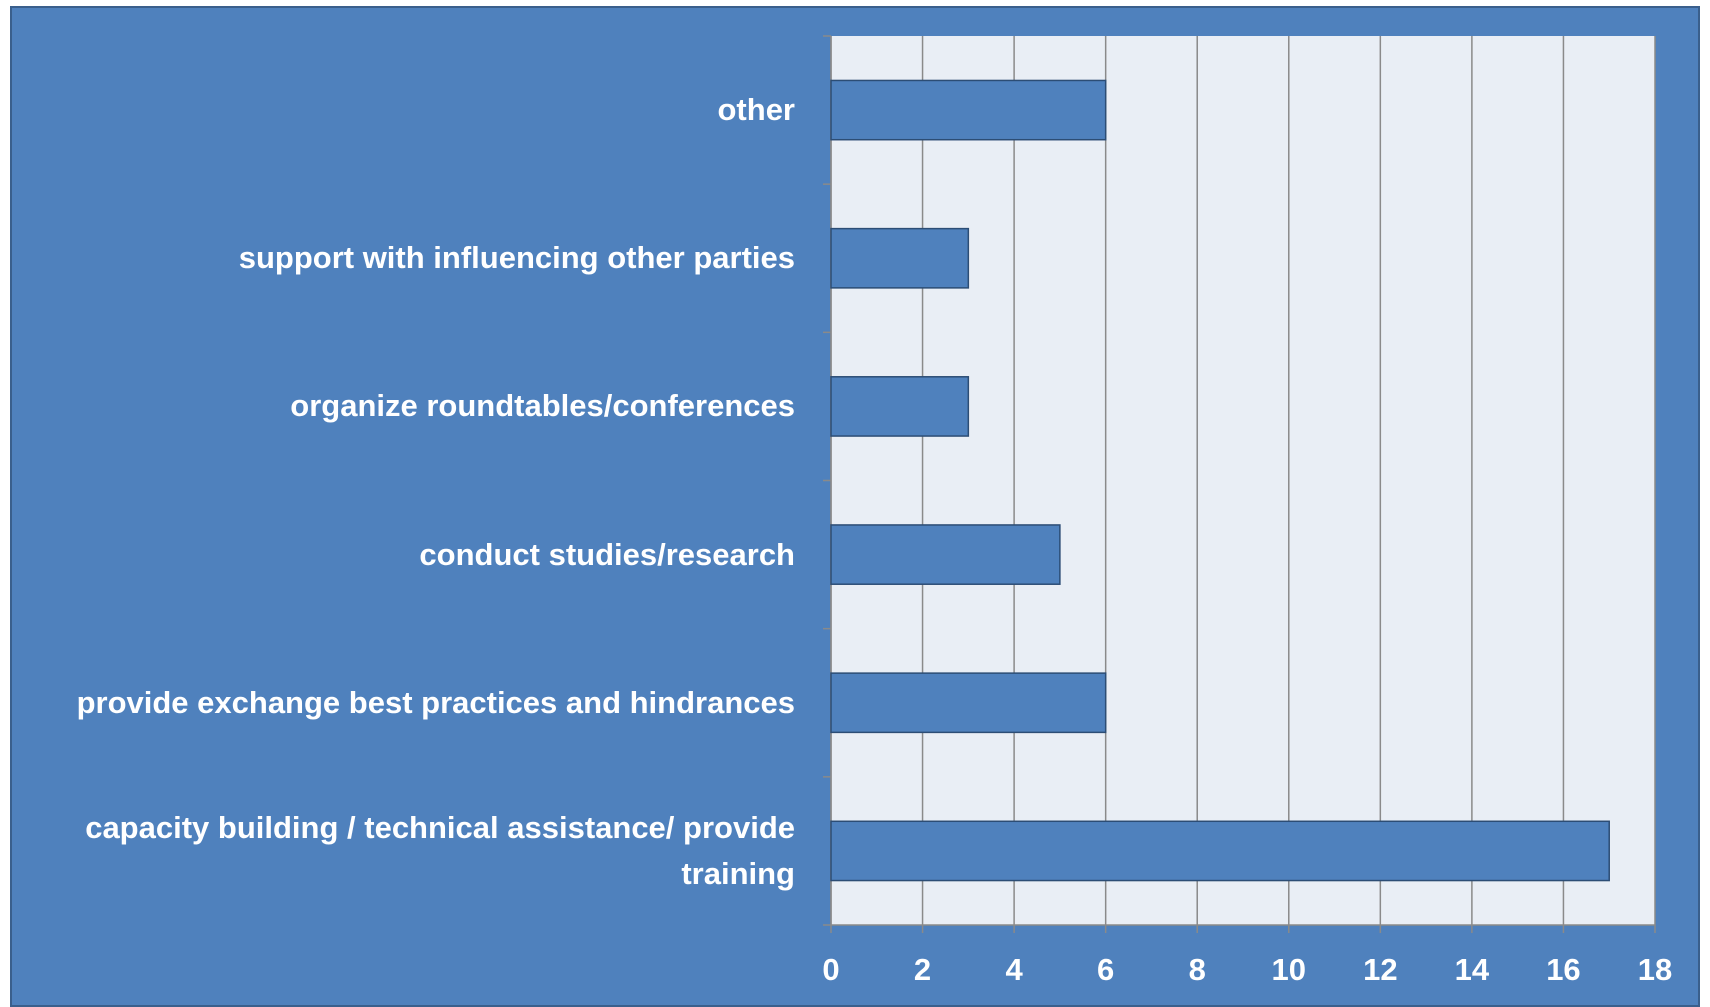 The height and width of the screenshot is (1007, 1710). I want to click on x-tick-label: 18, so click(1655, 969).